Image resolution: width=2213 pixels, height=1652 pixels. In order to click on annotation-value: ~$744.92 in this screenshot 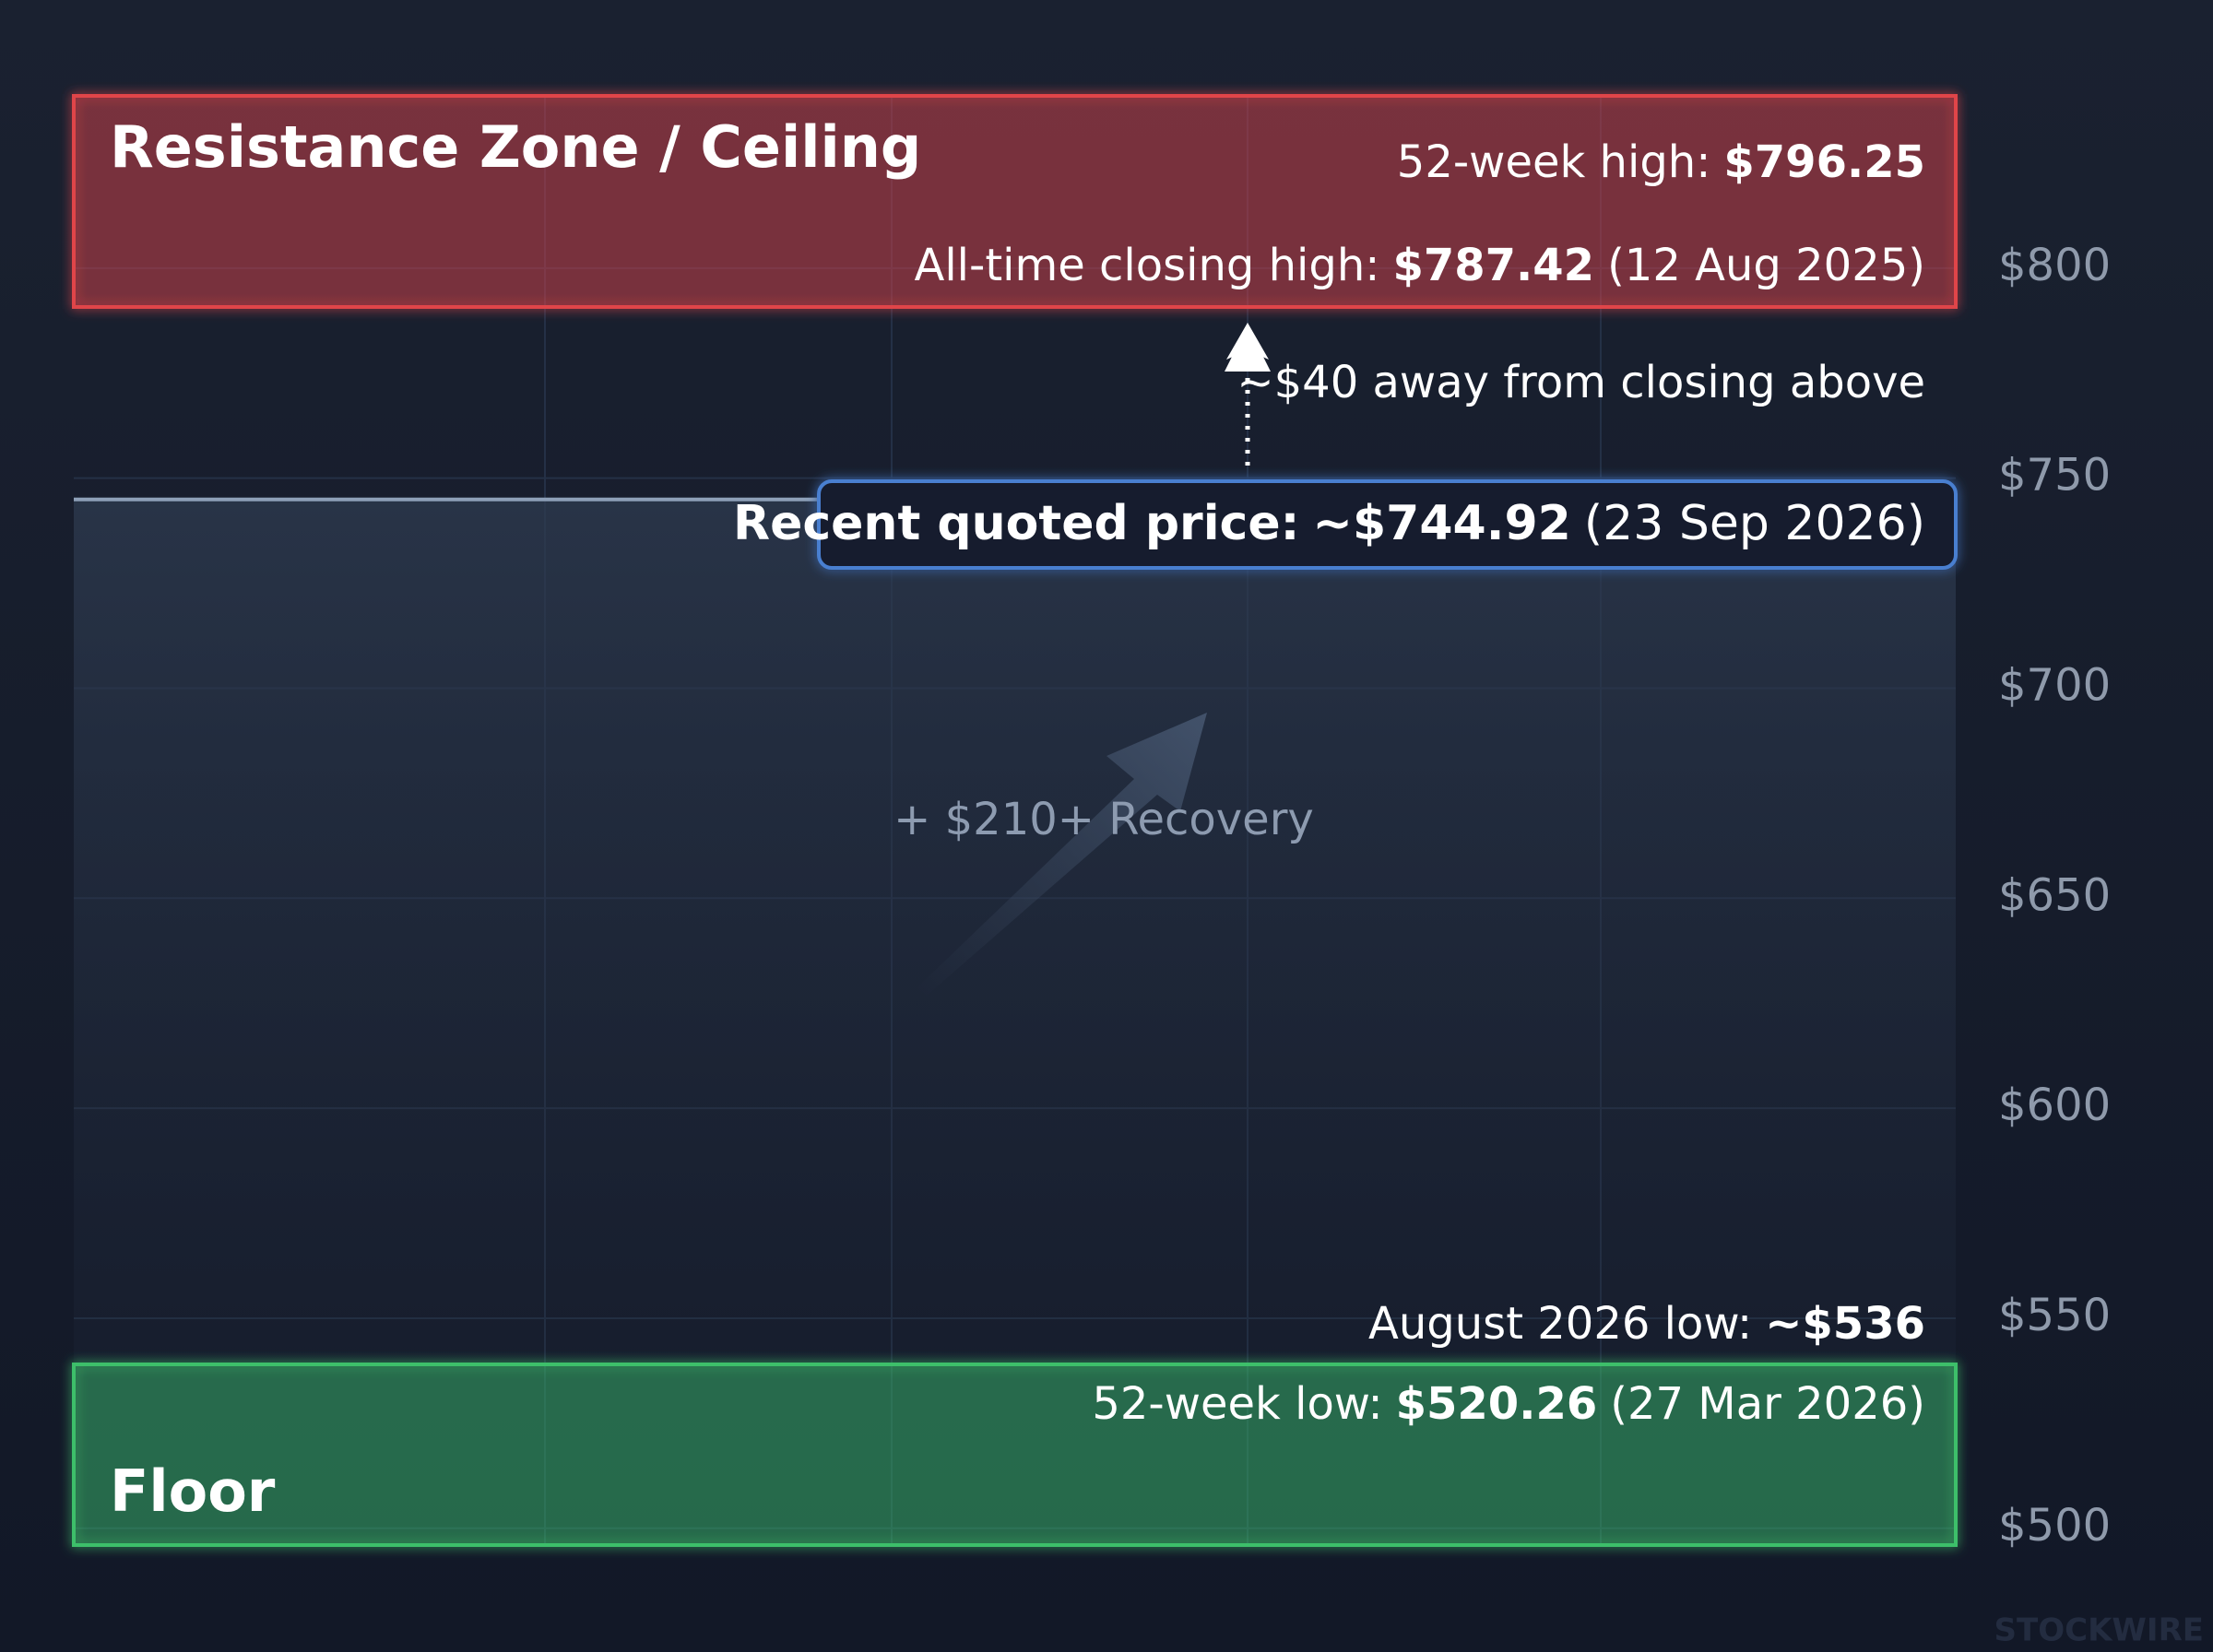, I will do `click(1441, 523)`.